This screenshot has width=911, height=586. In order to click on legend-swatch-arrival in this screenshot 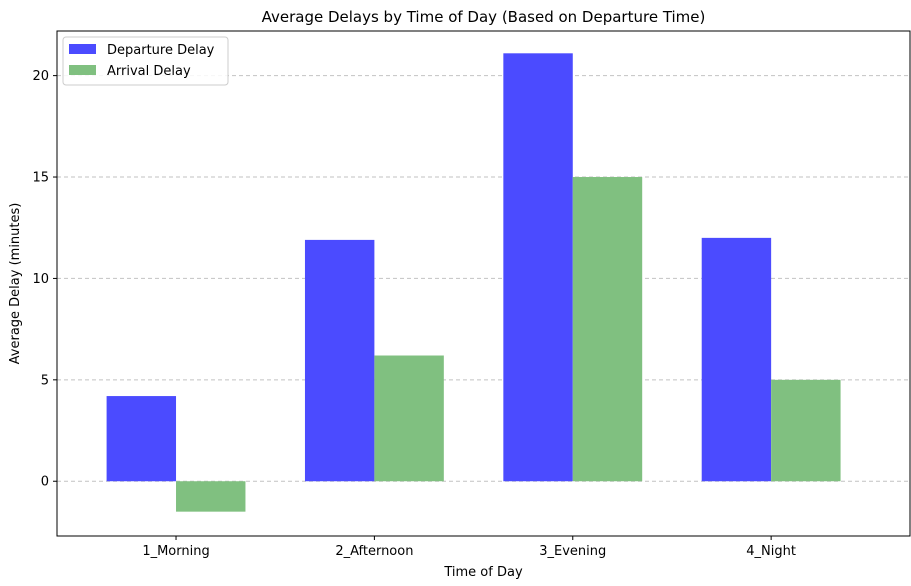, I will do `click(82, 70)`.